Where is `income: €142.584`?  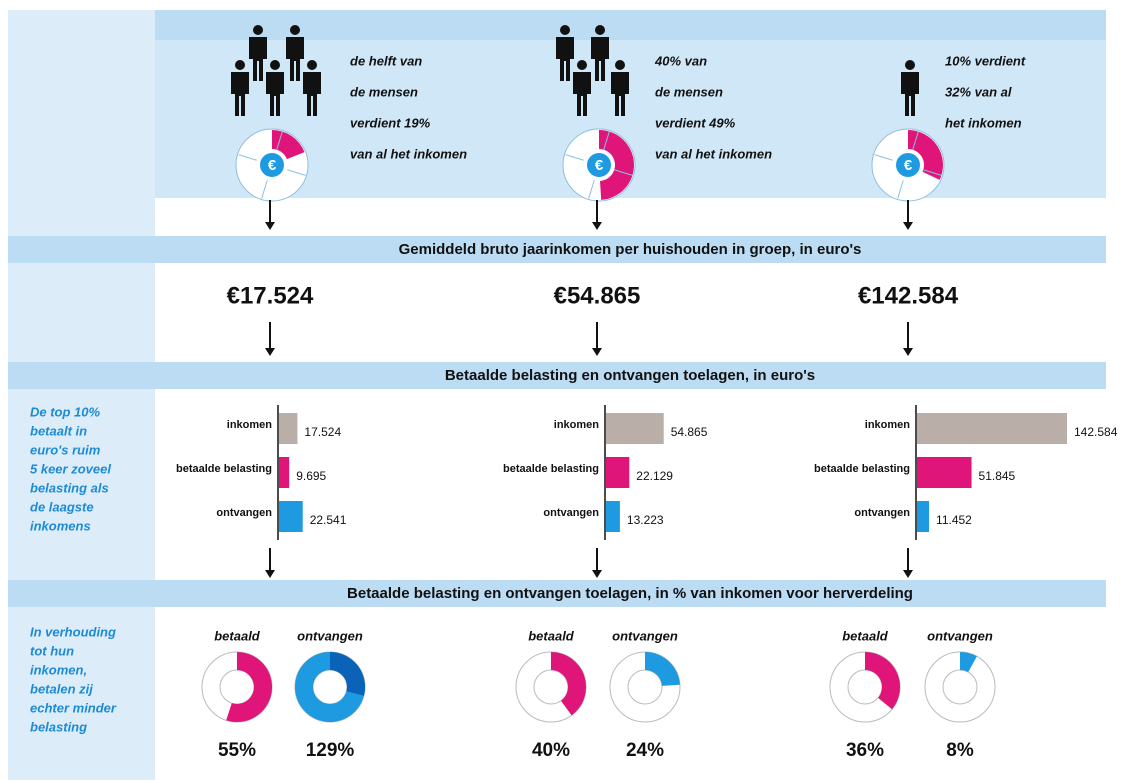
income: €142.584 is located at coordinates (908, 295).